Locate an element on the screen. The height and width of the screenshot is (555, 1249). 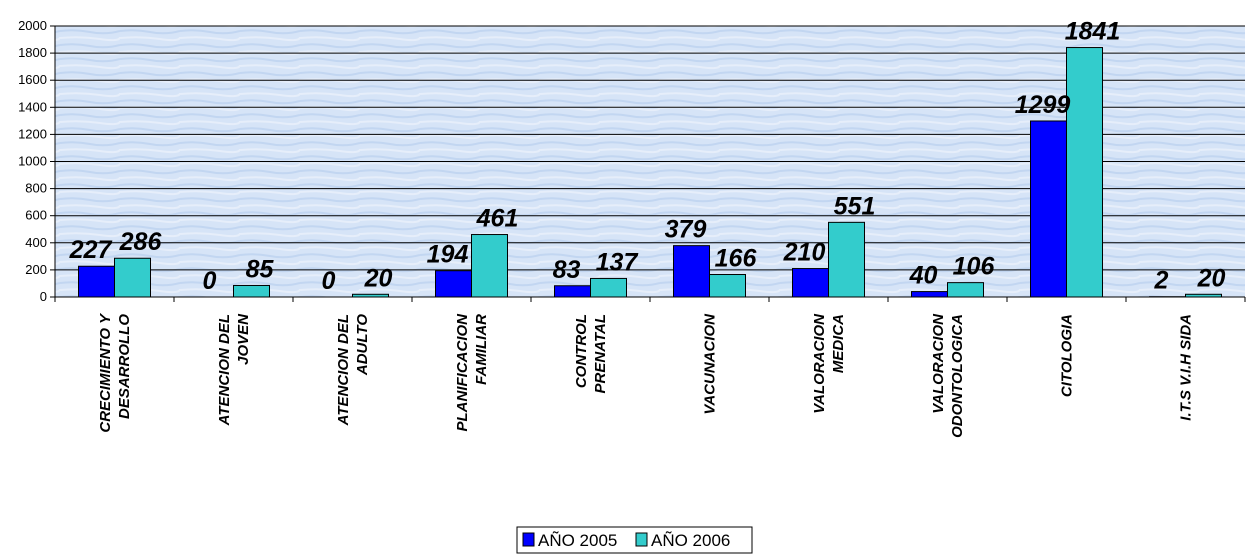
data-label: 166 is located at coordinates (736, 259).